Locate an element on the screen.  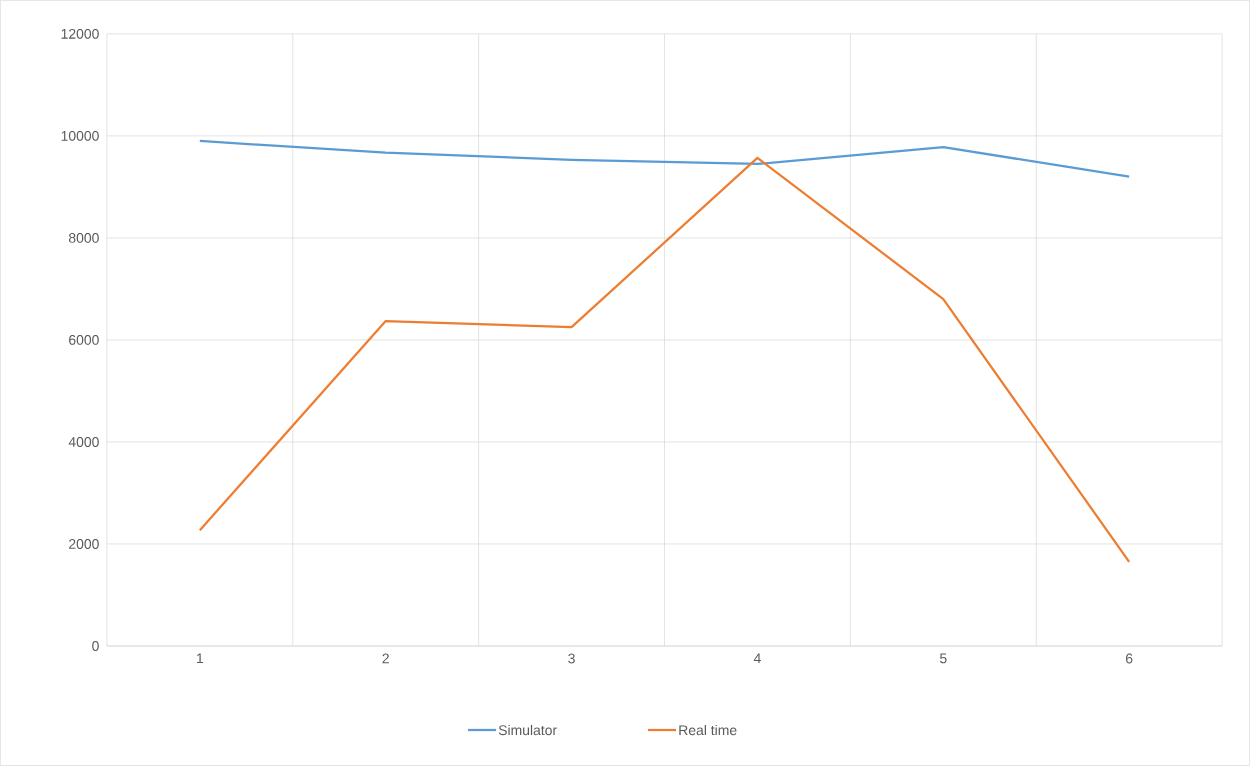
x-tick-label: 2 is located at coordinates (385, 658).